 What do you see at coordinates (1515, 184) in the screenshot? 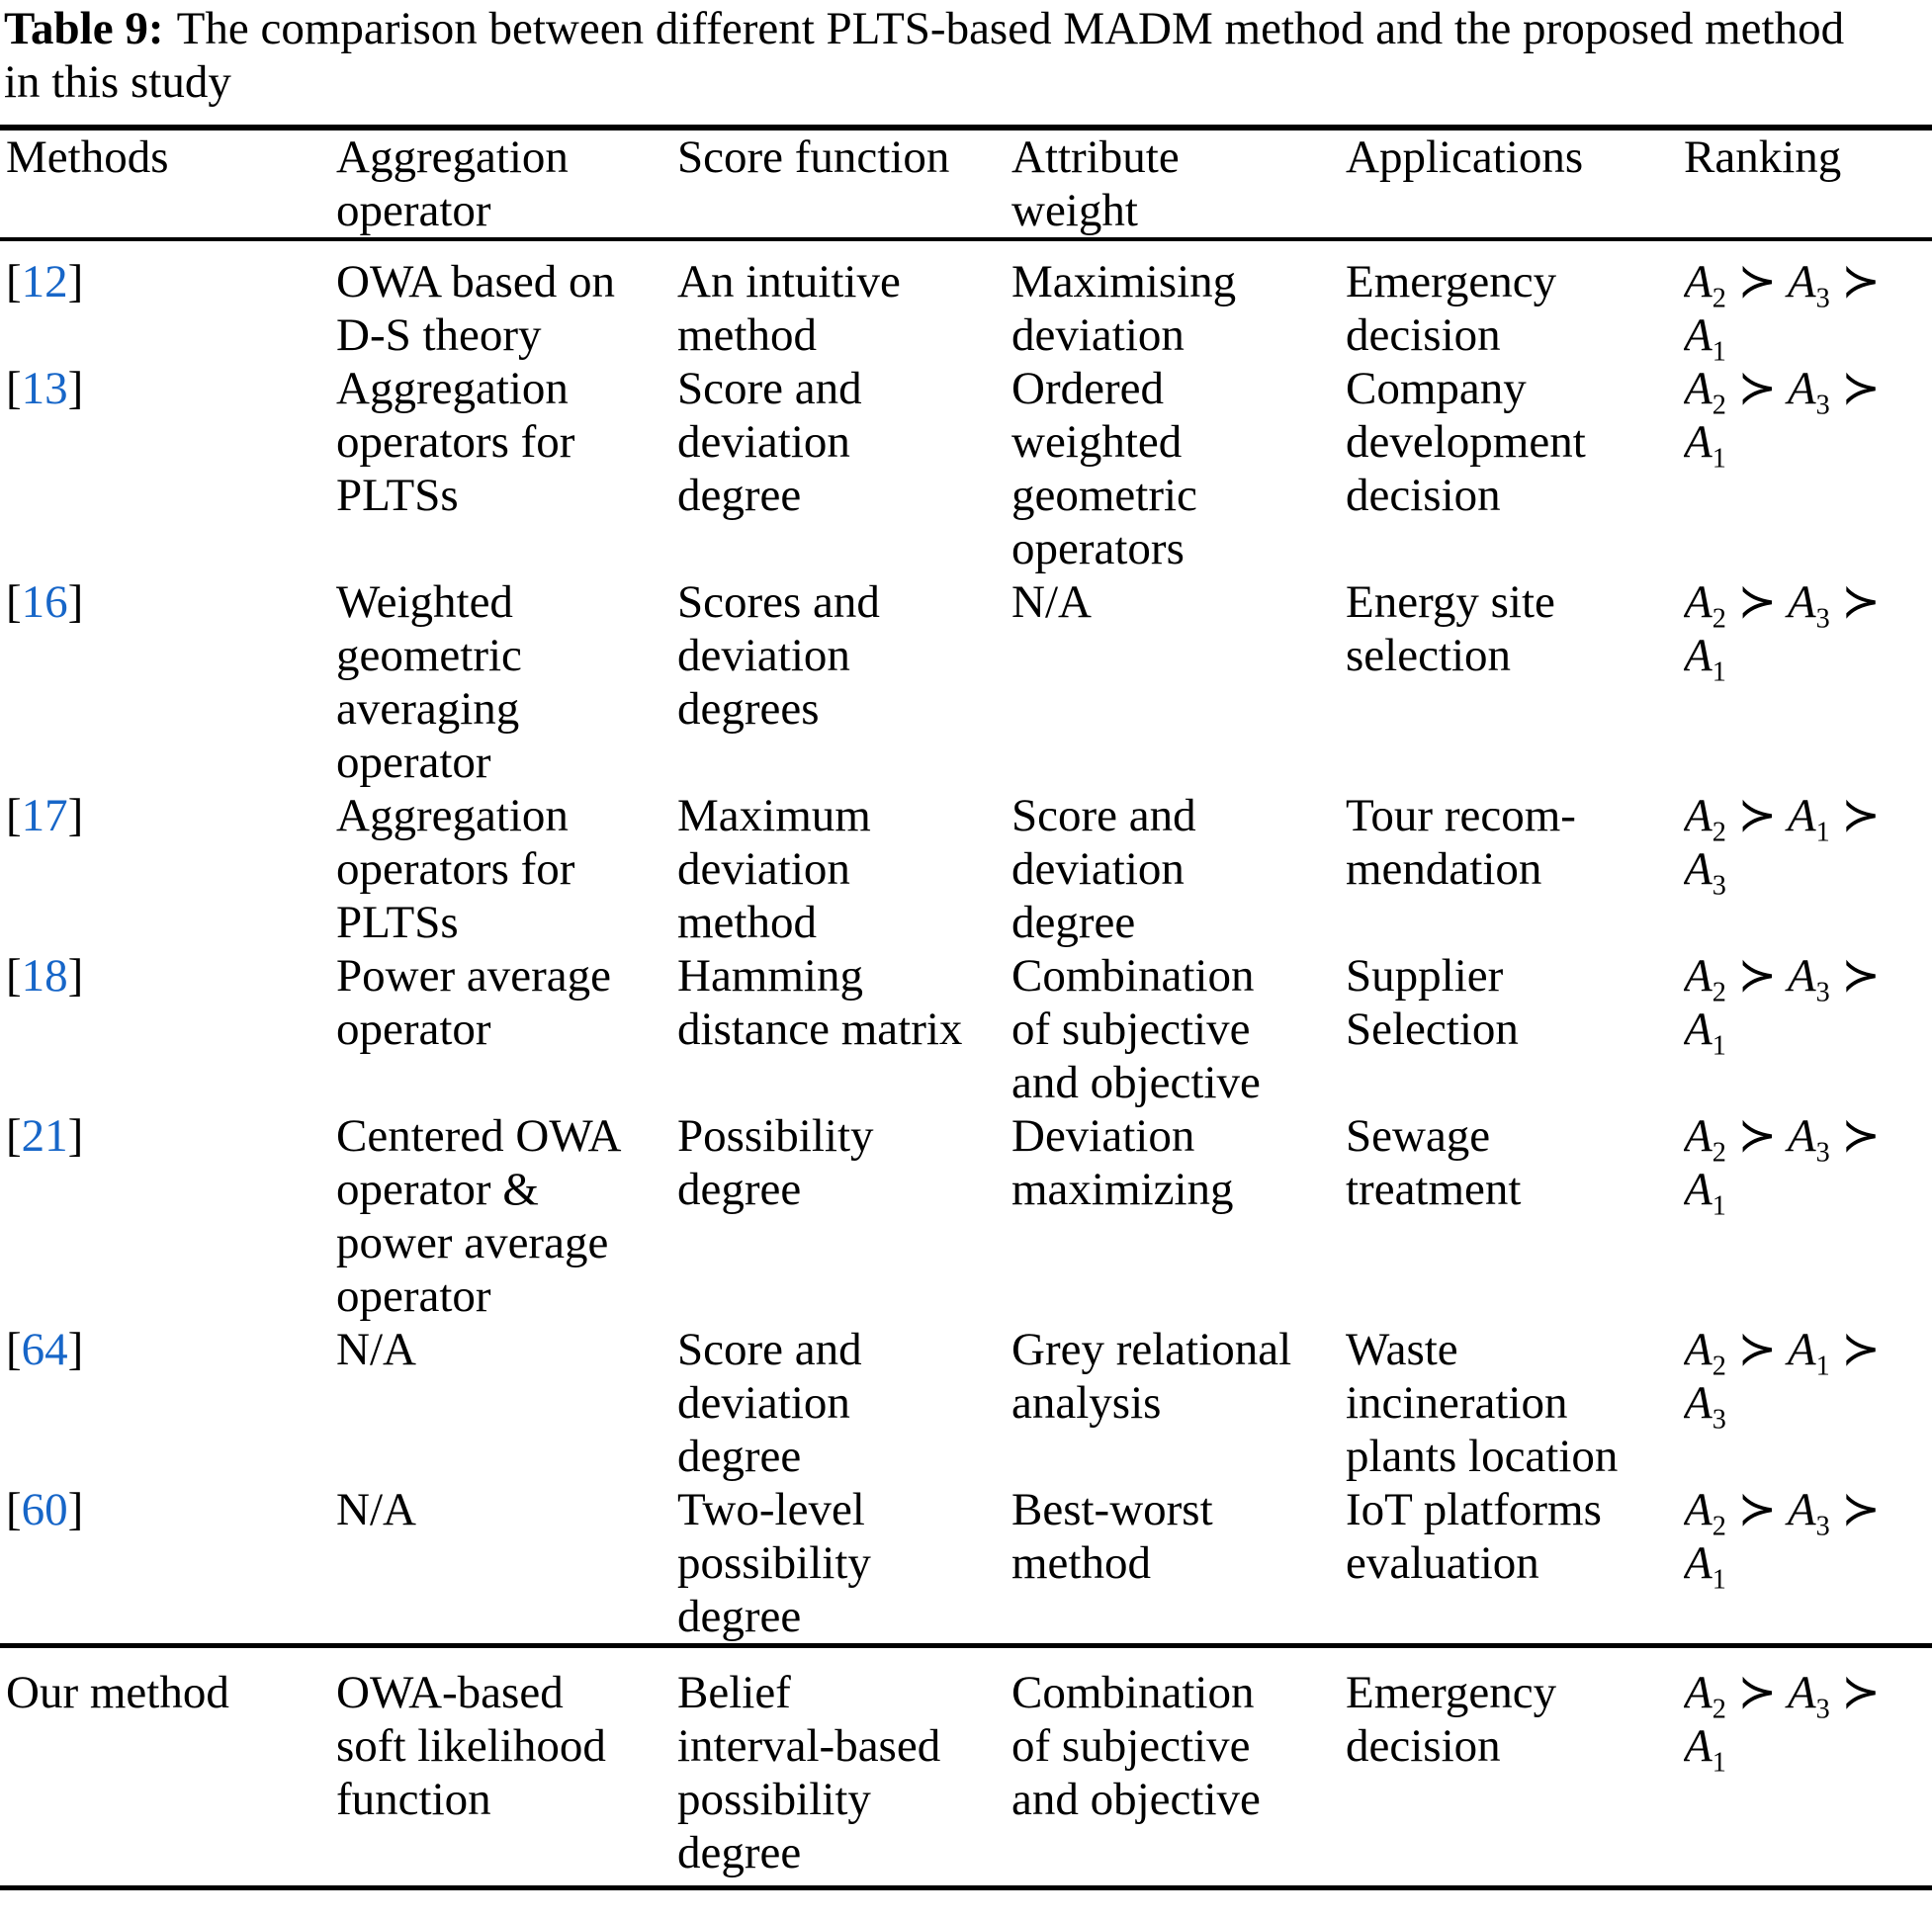
I see `col-header-applications: Applications` at bounding box center [1515, 184].